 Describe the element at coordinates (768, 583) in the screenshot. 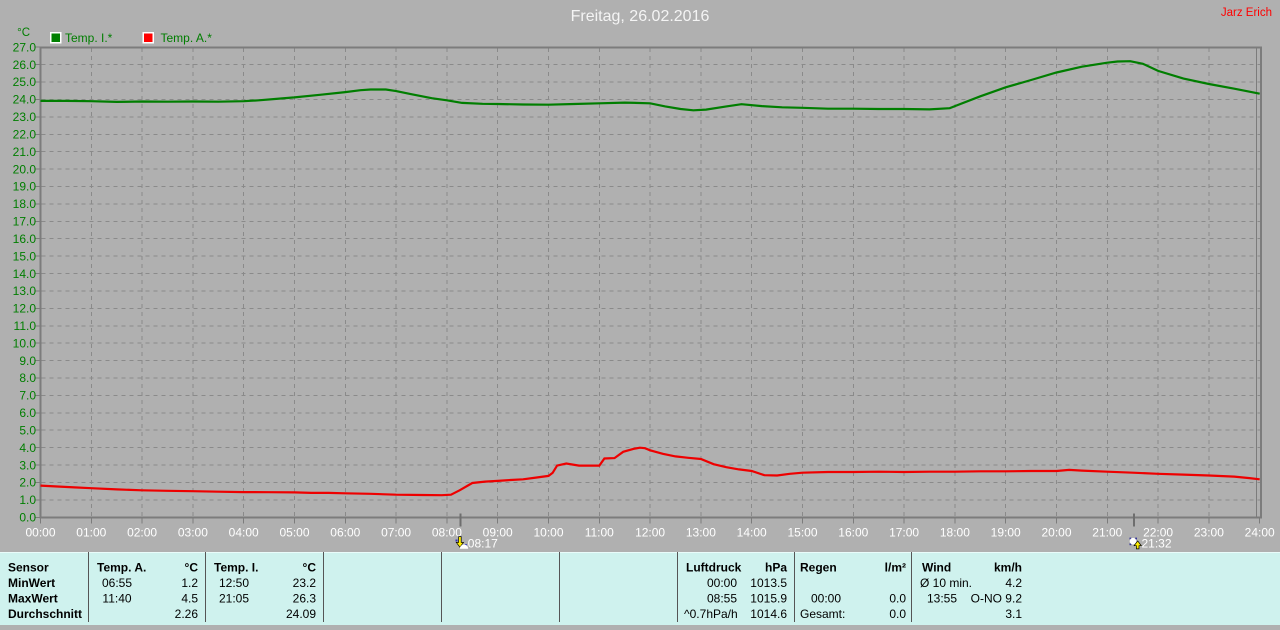

I see `svg-text: 1013.5` at that location.